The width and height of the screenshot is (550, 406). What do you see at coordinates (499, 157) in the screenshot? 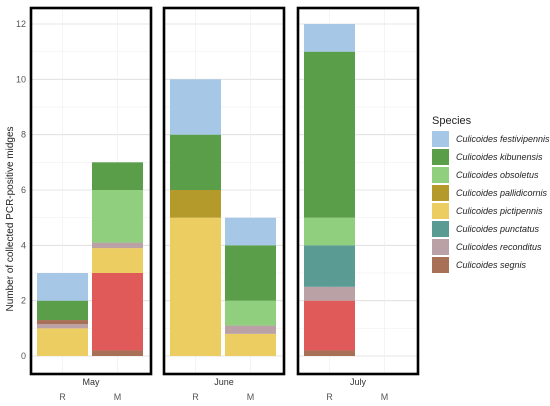
I see `legend-label: Culicoides kibunensis` at bounding box center [499, 157].